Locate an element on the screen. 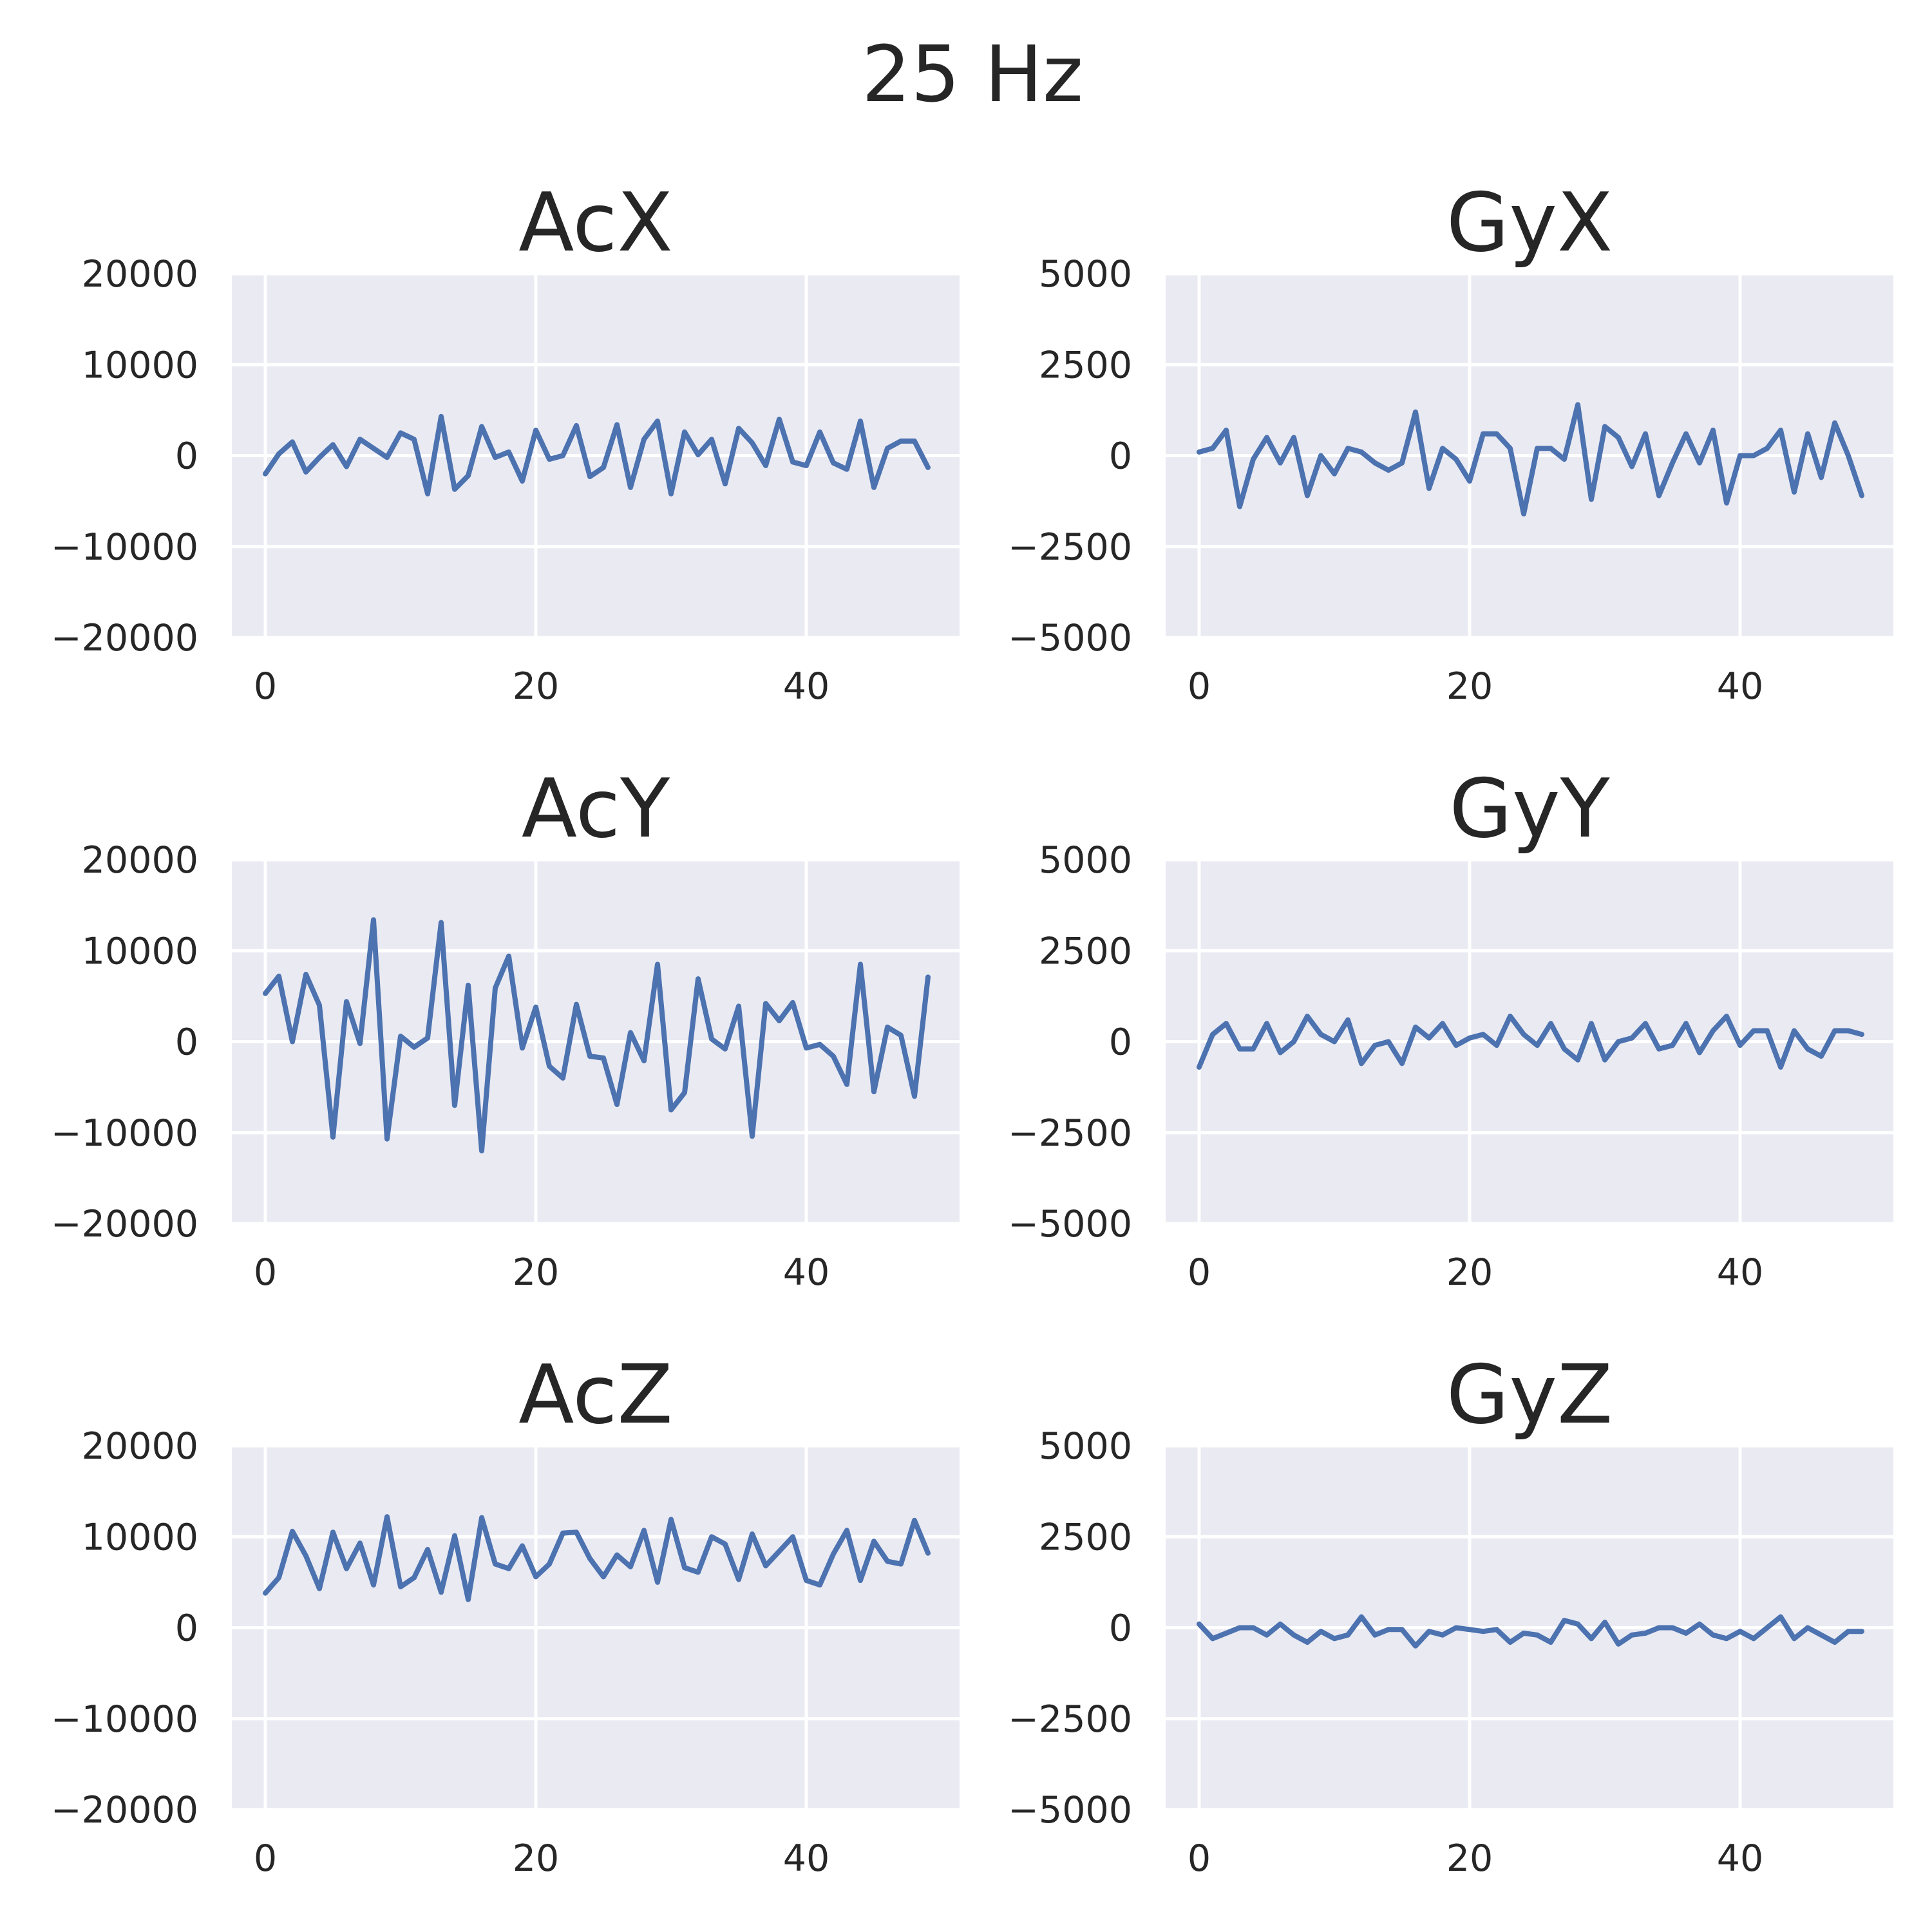 This screenshot has height=1932, width=1932. panel-gyy: 0 20 40 5000 2500 0 −2500 −5000 GyY is located at coordinates (1450, 1027).